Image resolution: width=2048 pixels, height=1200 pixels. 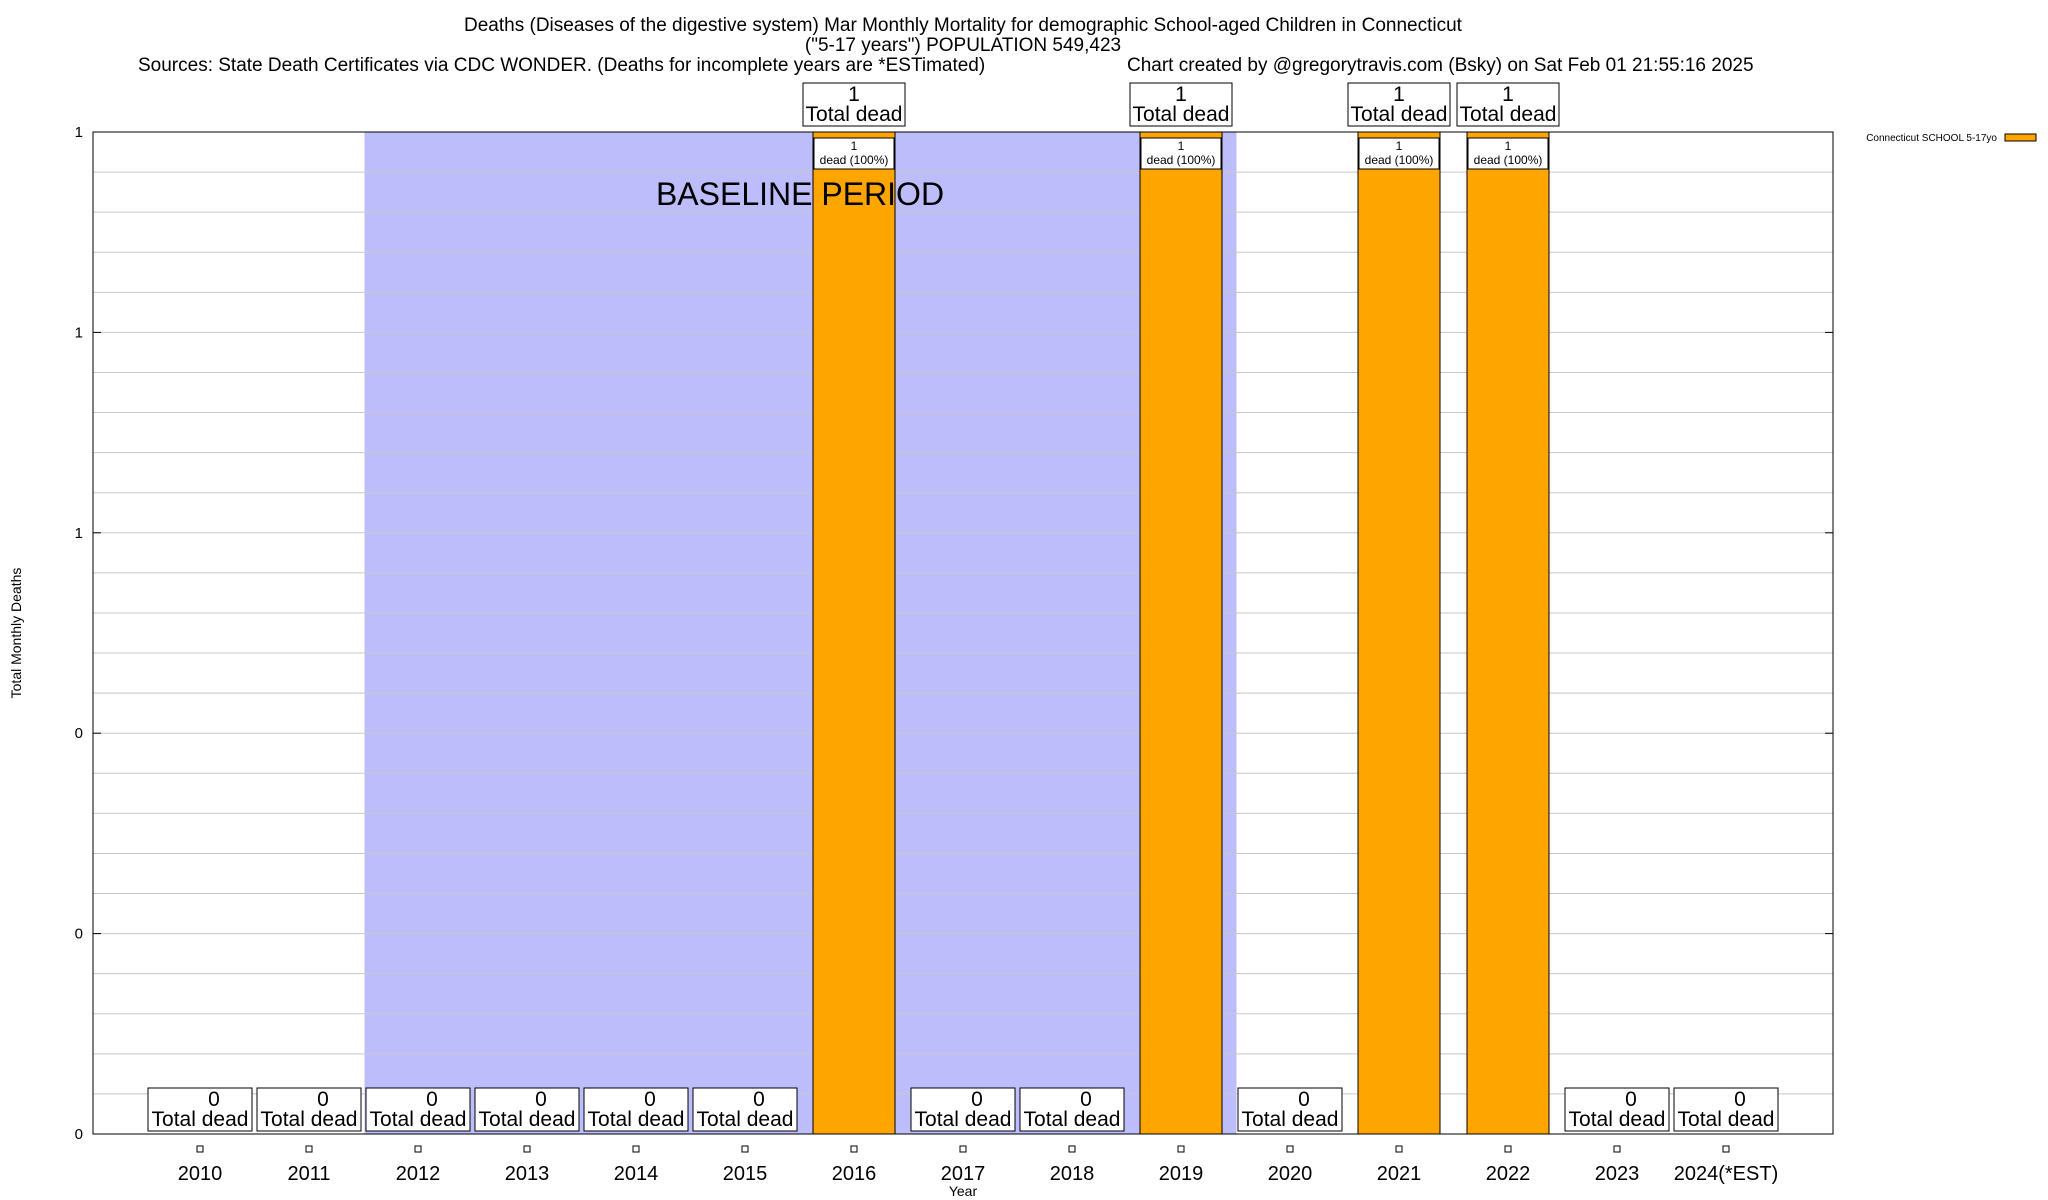 What do you see at coordinates (636, 1174) in the screenshot?
I see `x-tick-label: 2014` at bounding box center [636, 1174].